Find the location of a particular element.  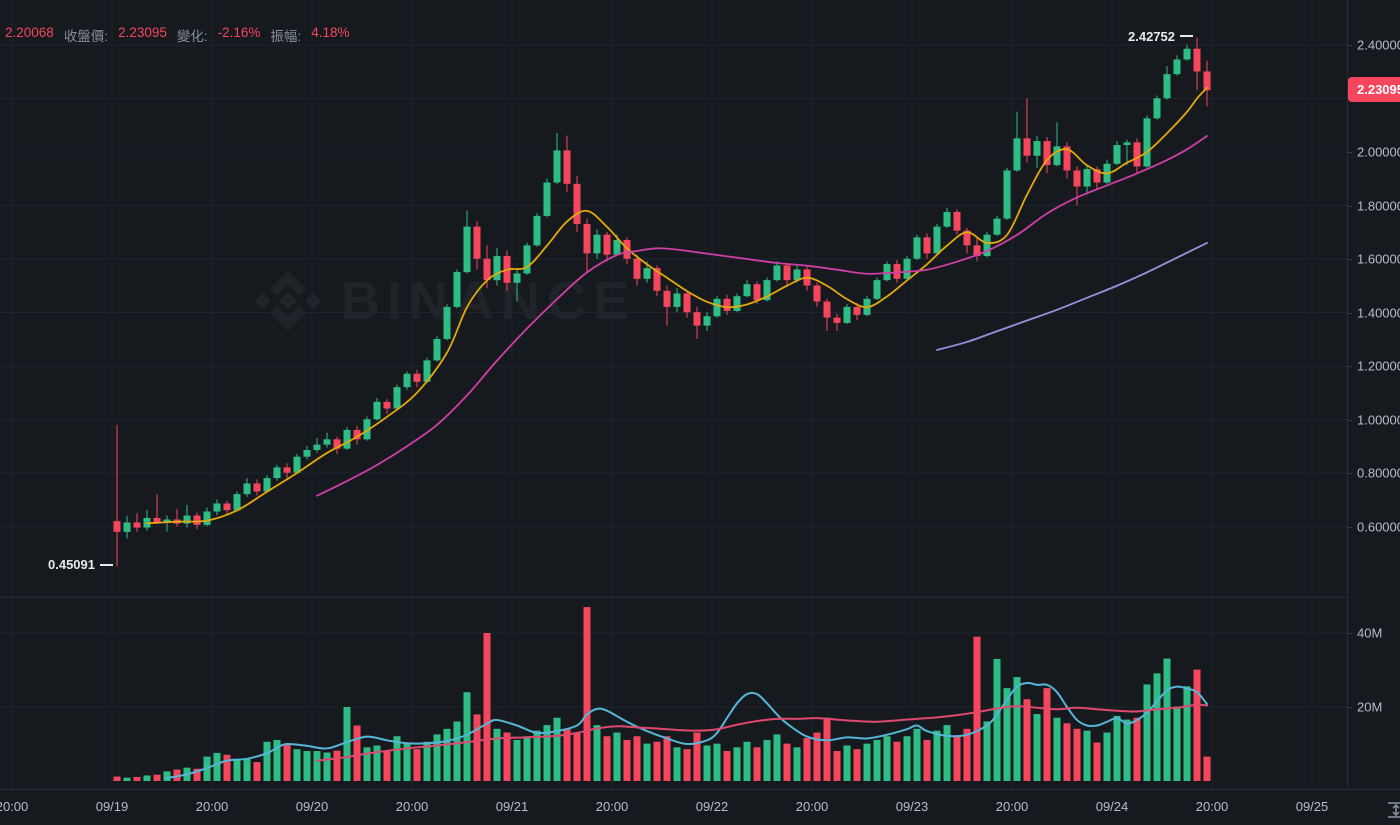

price-axis-tick-label: 1.60000 is located at coordinates (1378, 259).